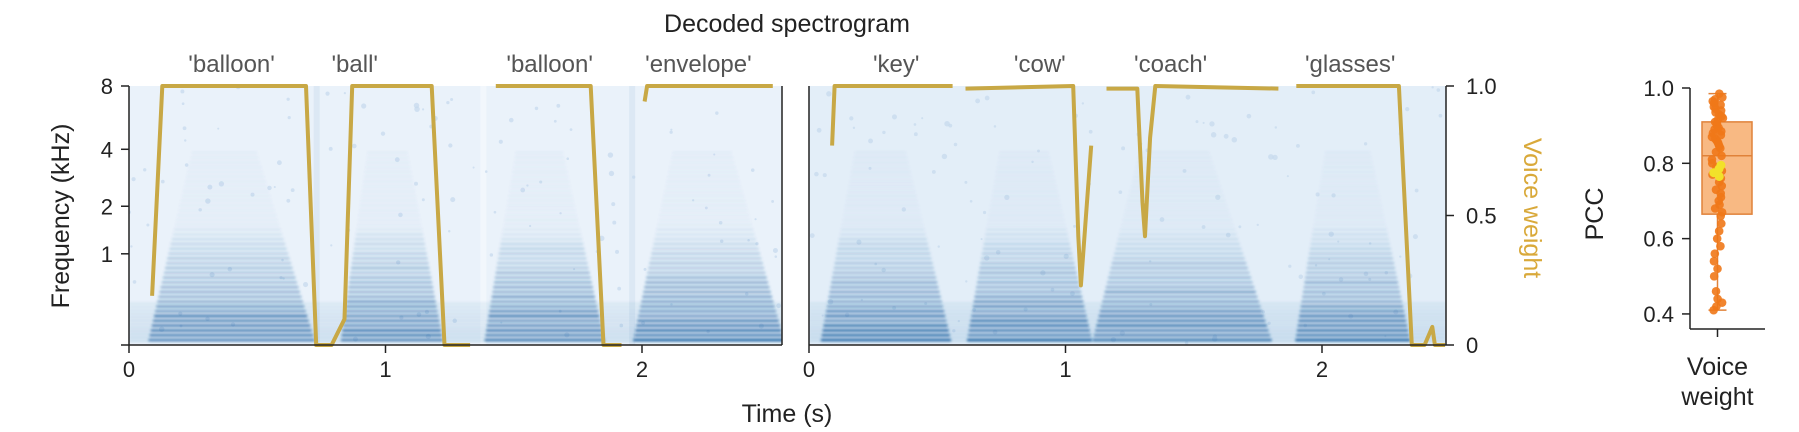  Describe the element at coordinates (642, 369) in the screenshot. I see `x-tick-label: 2` at that location.